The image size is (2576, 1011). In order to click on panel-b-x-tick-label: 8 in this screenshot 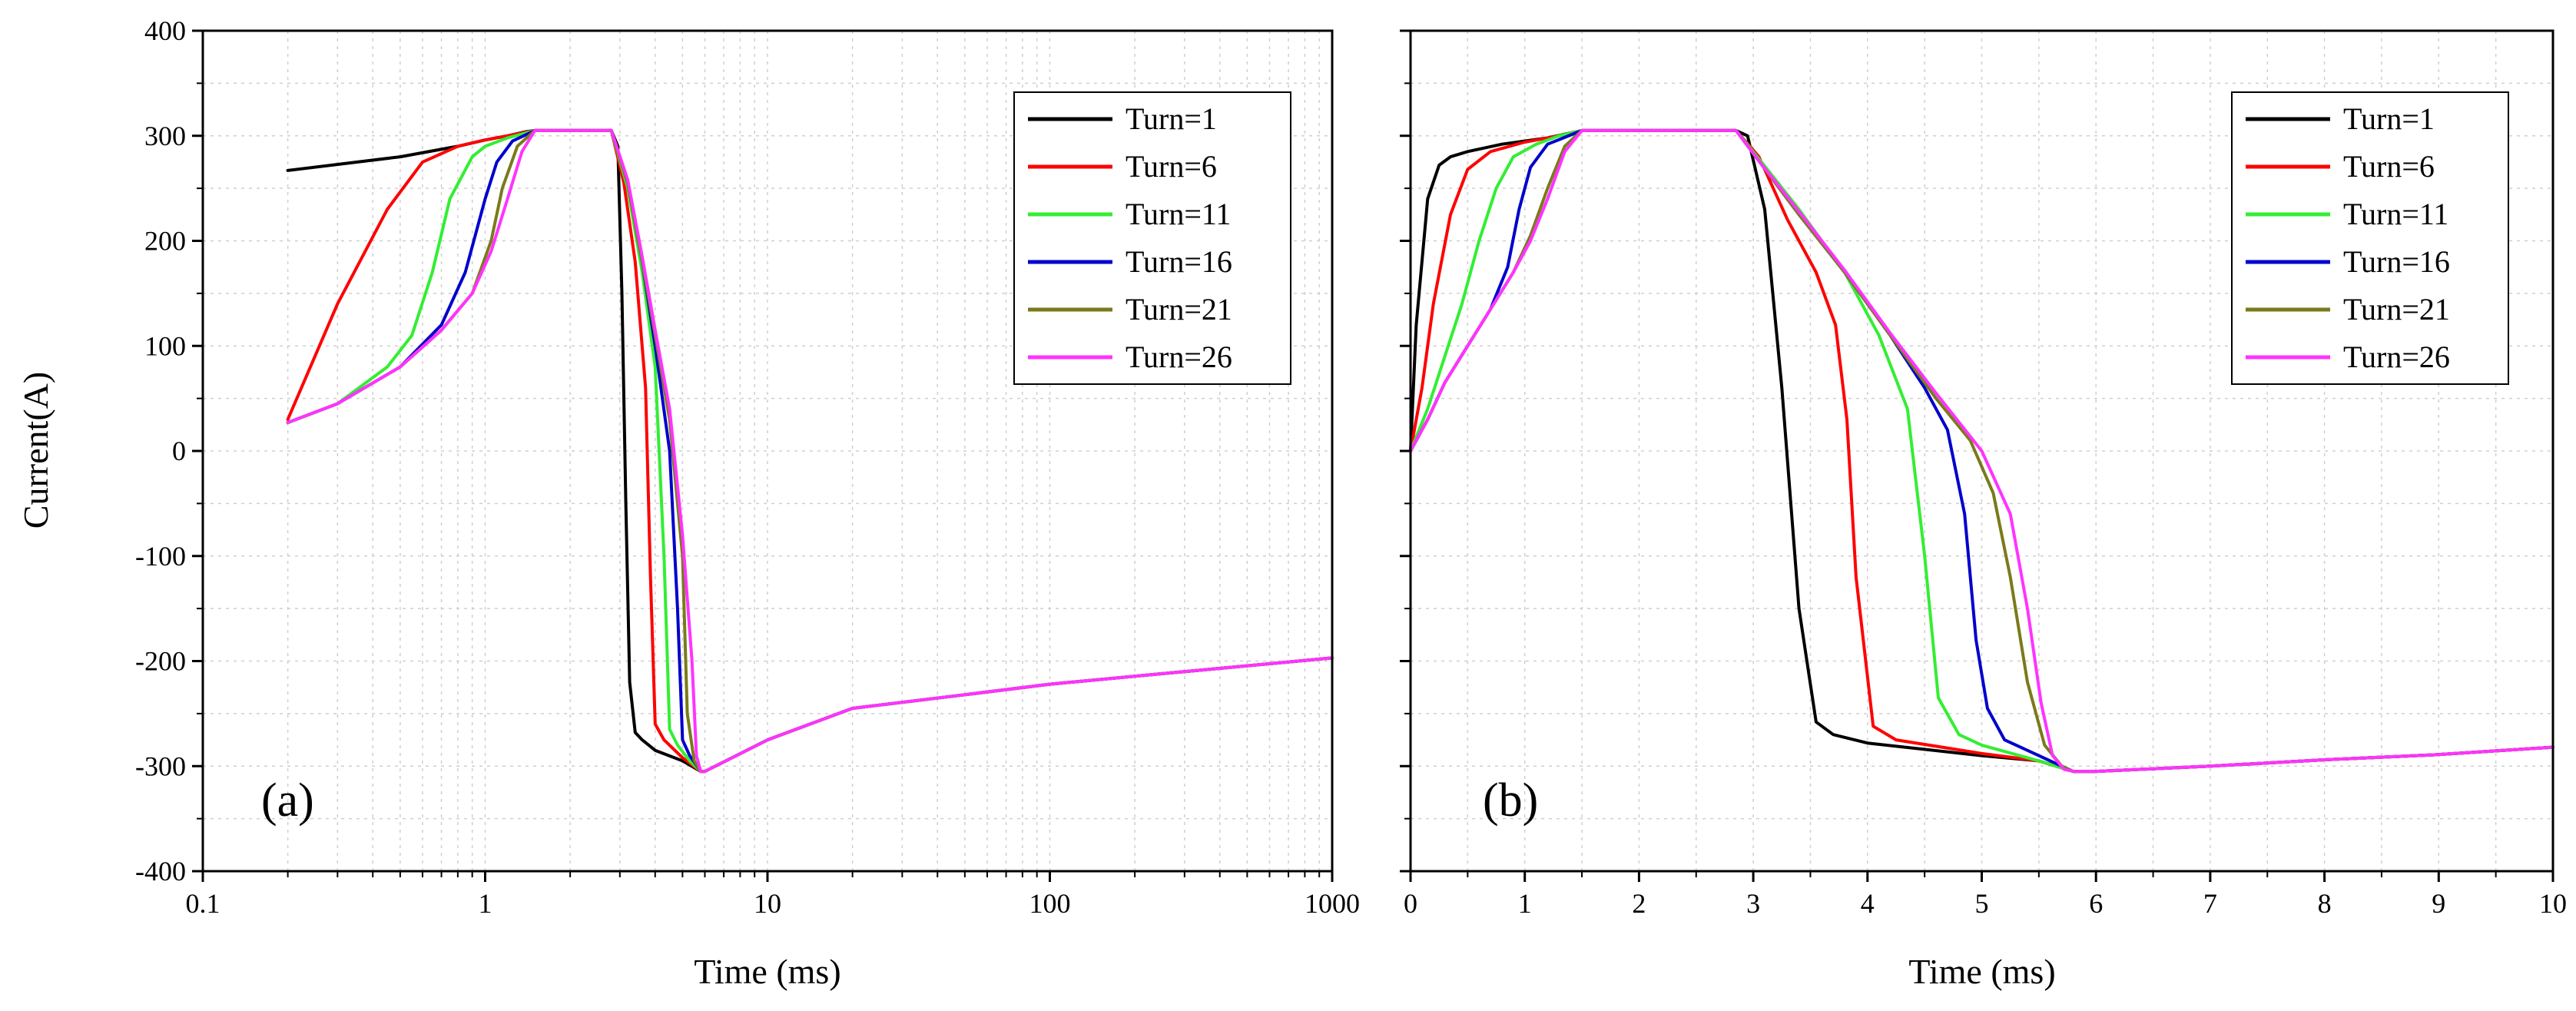, I will do `click(2325, 903)`.